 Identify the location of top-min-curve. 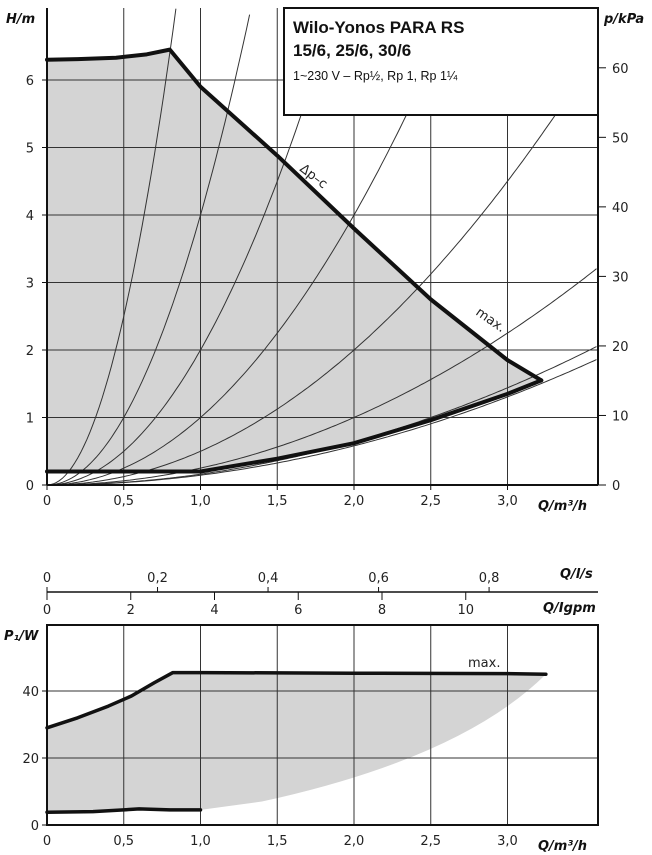
(294, 426).